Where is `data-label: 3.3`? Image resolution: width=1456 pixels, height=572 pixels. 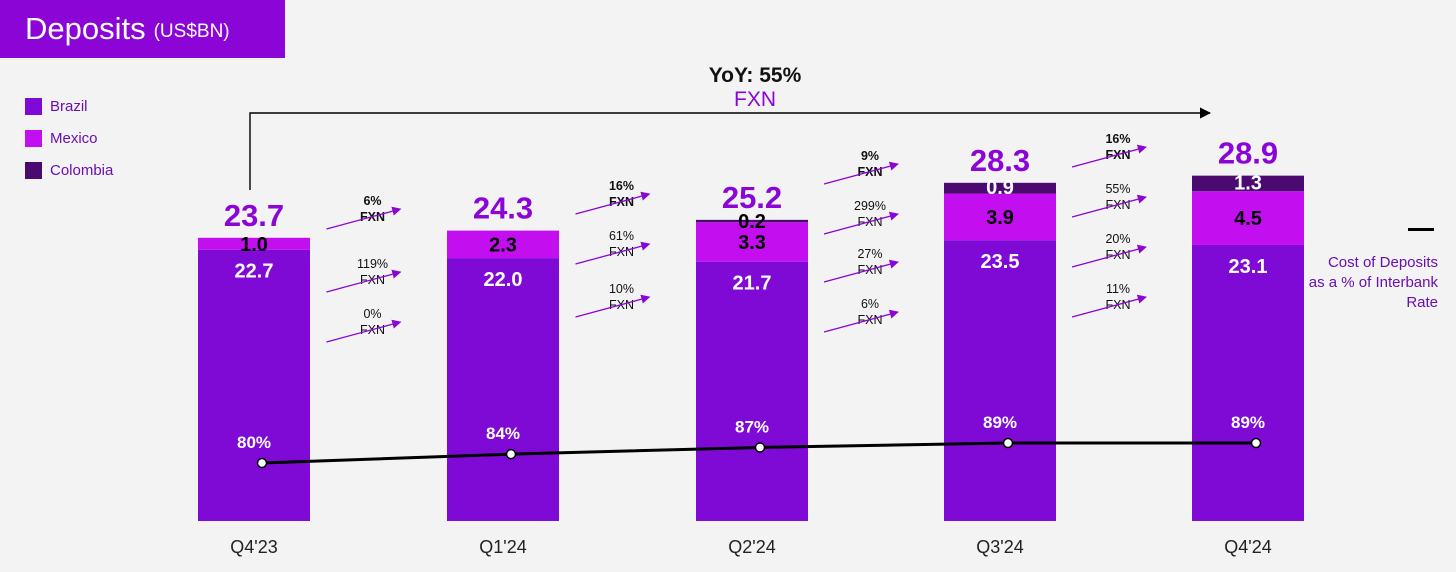 data-label: 3.3 is located at coordinates (752, 243).